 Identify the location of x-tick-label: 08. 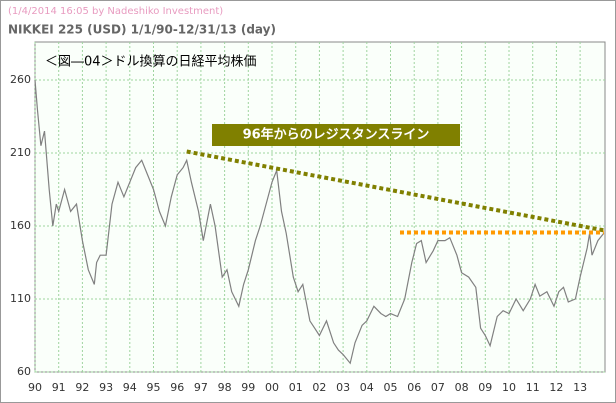
(462, 387).